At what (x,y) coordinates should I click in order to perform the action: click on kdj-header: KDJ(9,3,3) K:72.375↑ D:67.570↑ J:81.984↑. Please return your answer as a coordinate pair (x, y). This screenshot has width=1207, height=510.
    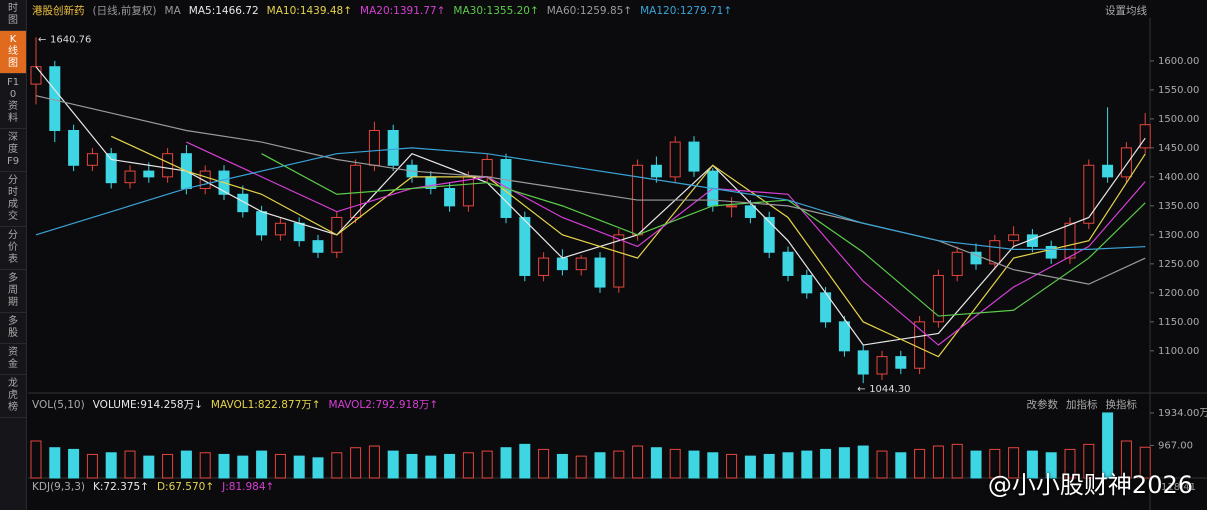
    Looking at the image, I should click on (153, 487).